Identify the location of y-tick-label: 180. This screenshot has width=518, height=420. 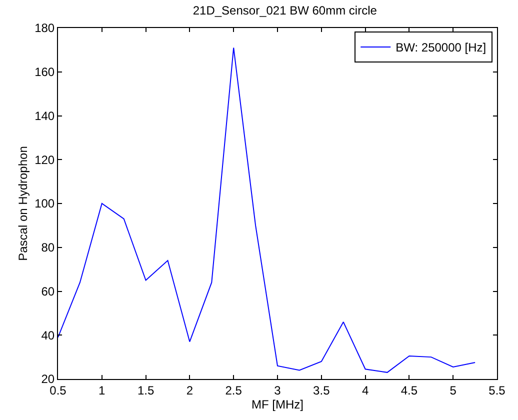
(44, 28).